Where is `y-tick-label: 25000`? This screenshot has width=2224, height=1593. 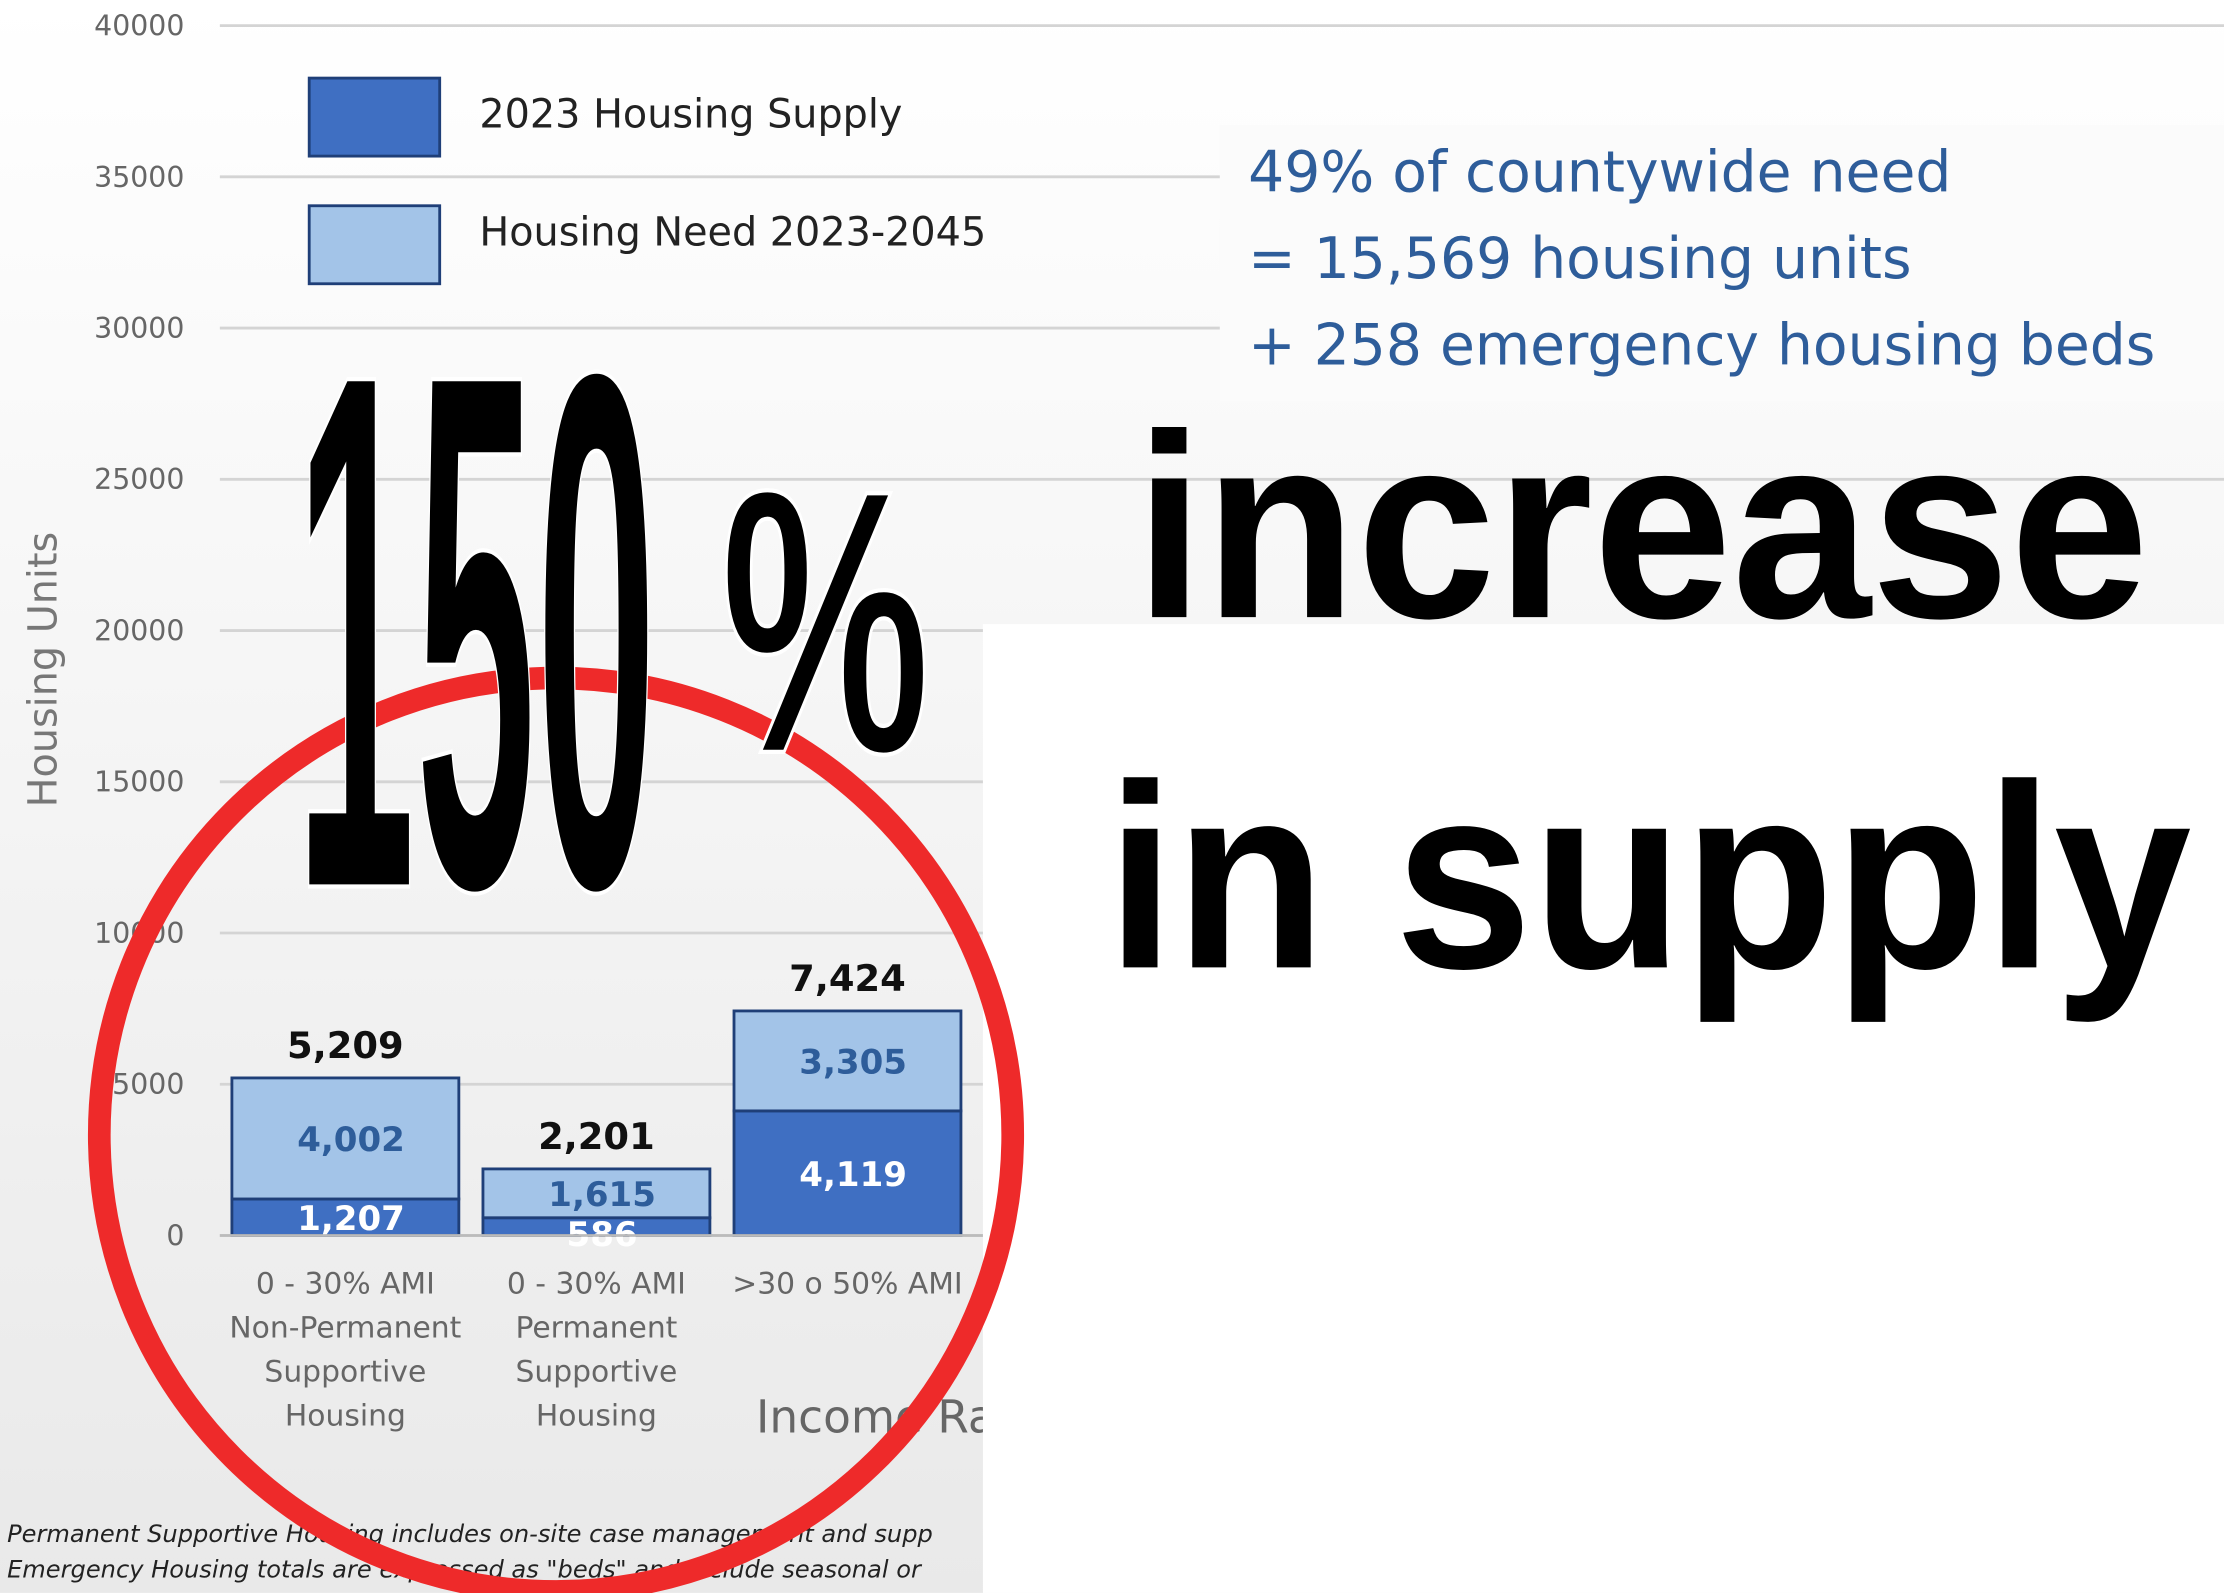 y-tick-label: 25000 is located at coordinates (139, 479).